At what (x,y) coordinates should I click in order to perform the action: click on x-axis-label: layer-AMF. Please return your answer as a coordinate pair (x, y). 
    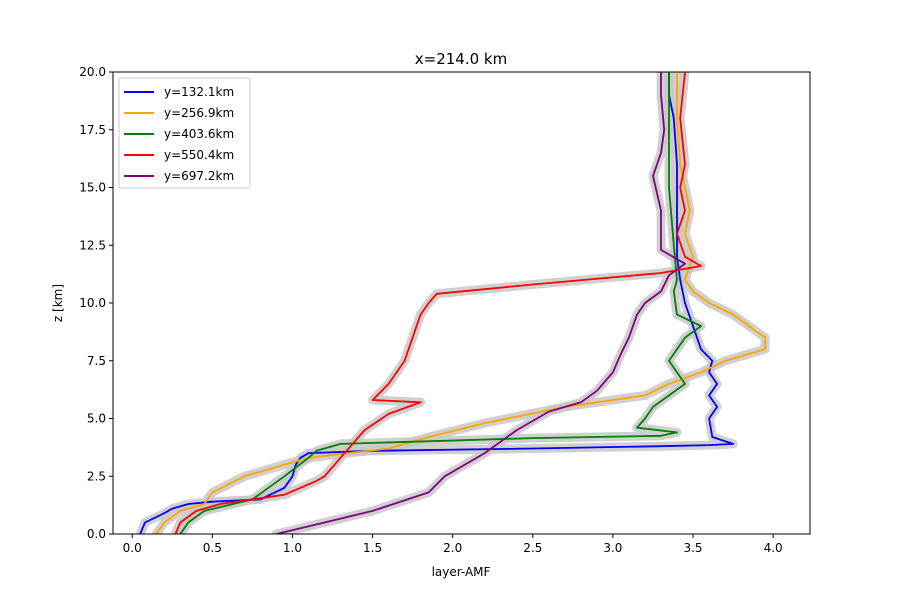
    Looking at the image, I should click on (461, 572).